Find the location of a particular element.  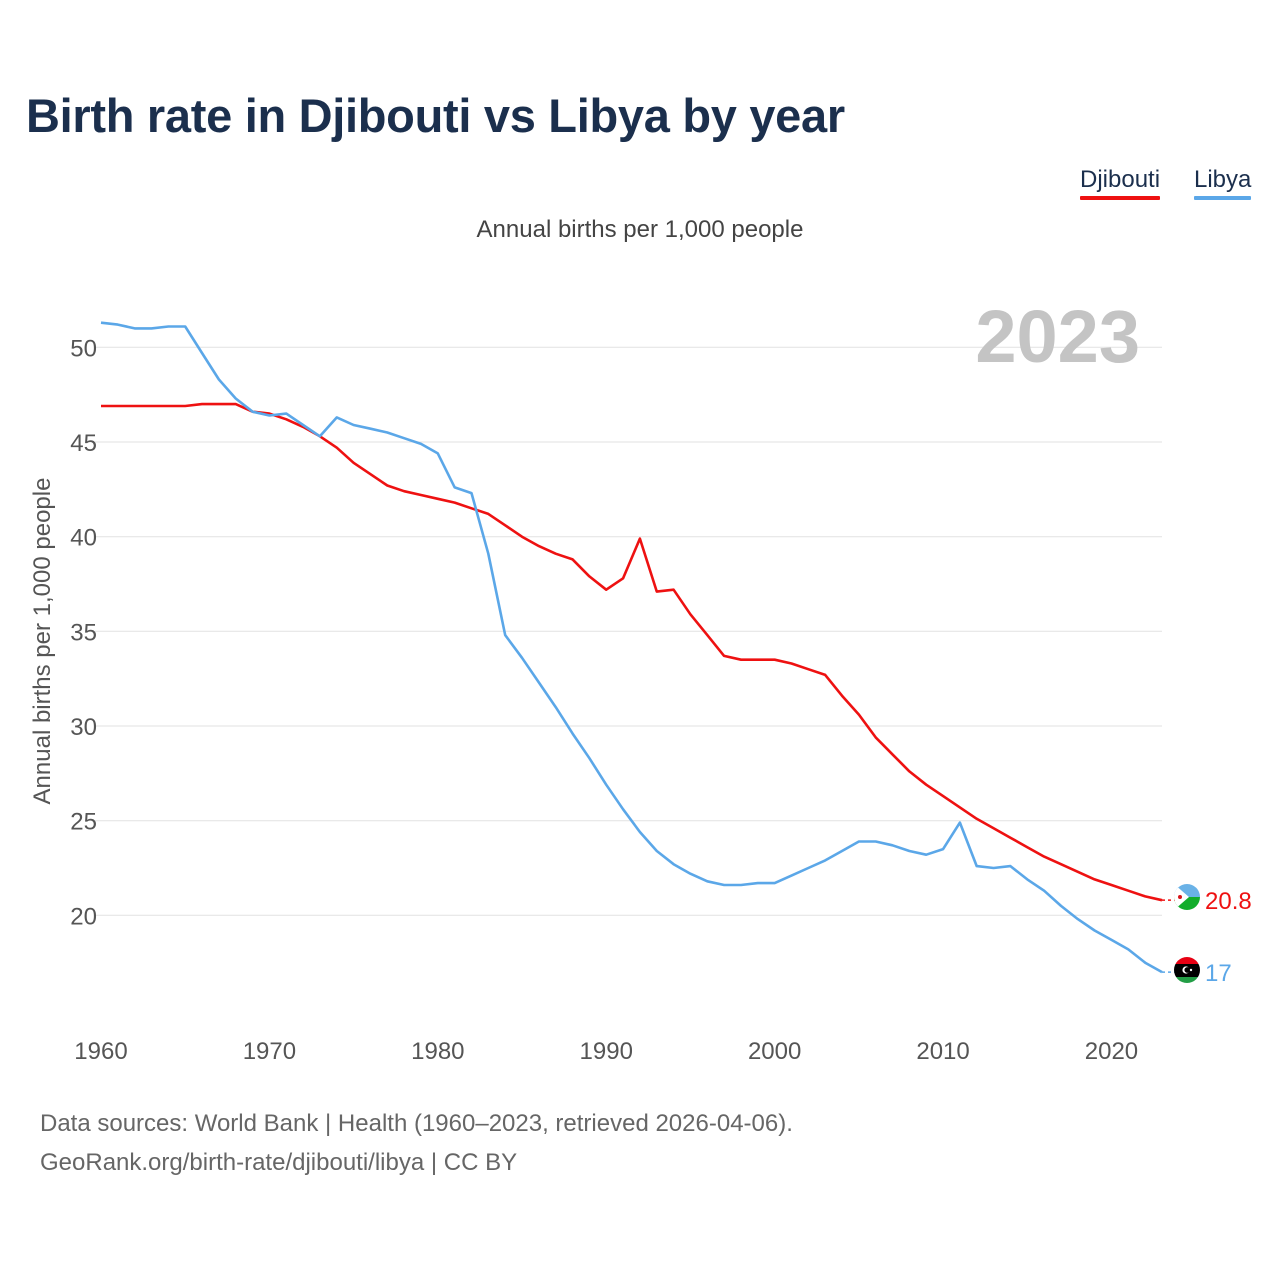

end-value-label-djibouti: 20.8 is located at coordinates (1228, 901).